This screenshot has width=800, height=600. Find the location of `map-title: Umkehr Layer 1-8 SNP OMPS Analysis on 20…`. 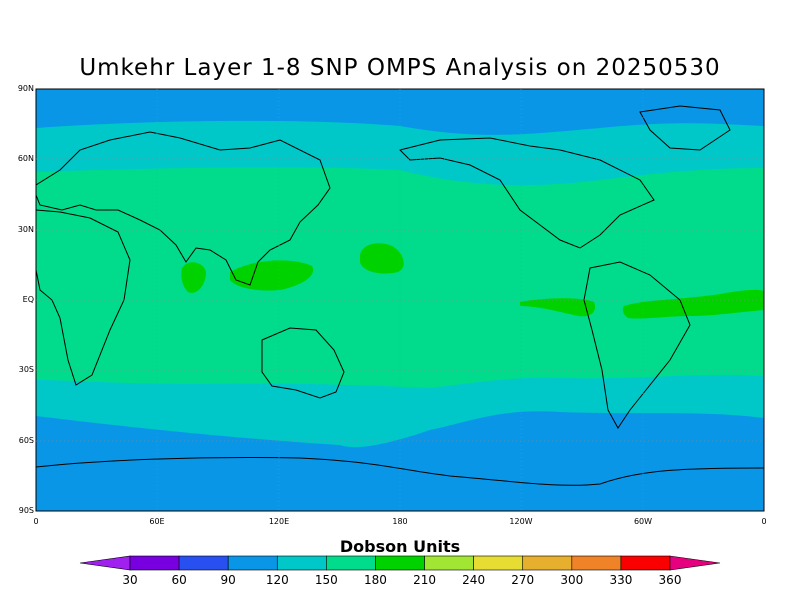

map-title: Umkehr Layer 1-8 SNP OMPS Analysis on 20… is located at coordinates (400, 68).